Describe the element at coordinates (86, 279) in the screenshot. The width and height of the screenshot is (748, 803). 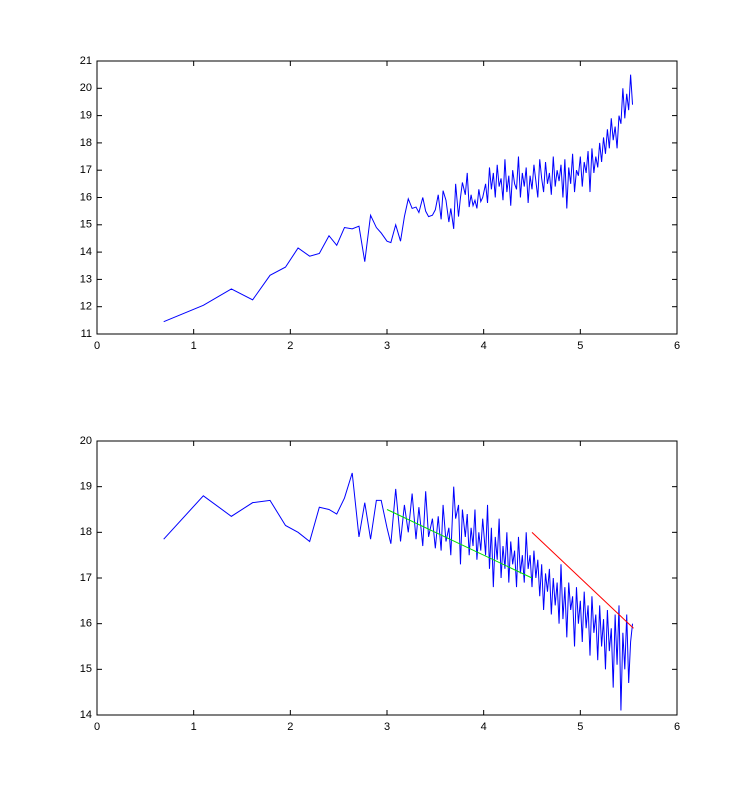
I see `y-tick-label: 13` at that location.